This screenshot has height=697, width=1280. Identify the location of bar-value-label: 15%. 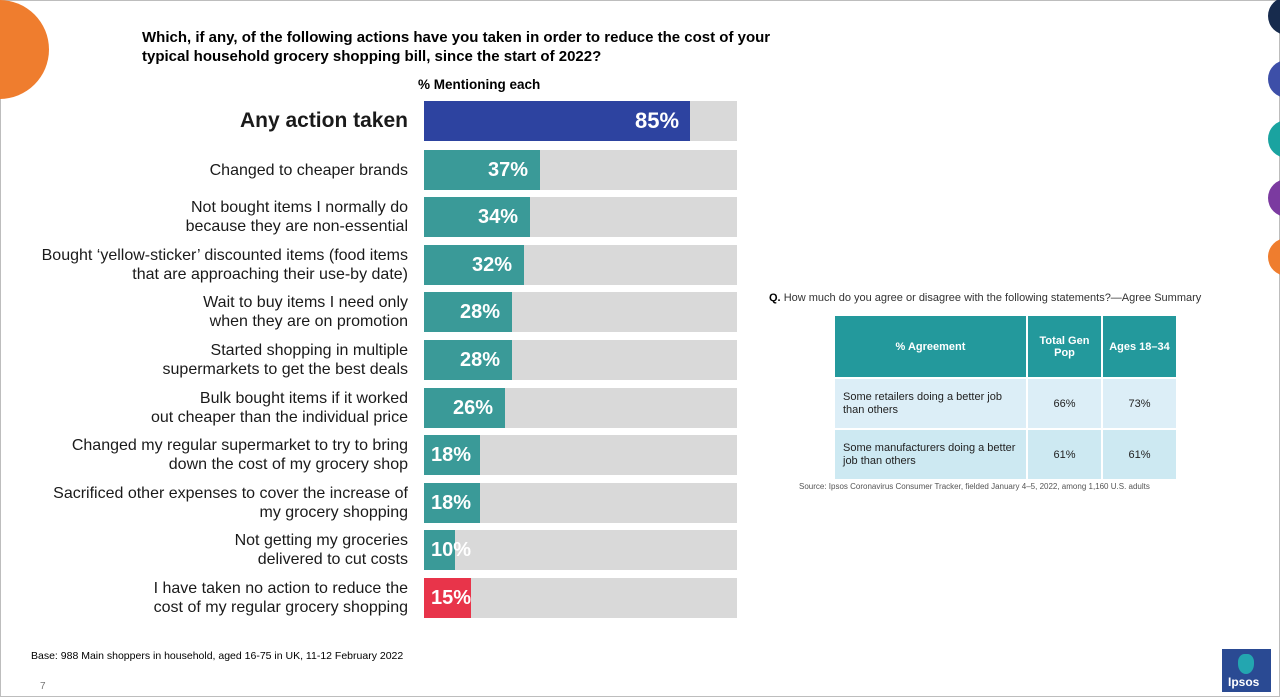
(451, 598).